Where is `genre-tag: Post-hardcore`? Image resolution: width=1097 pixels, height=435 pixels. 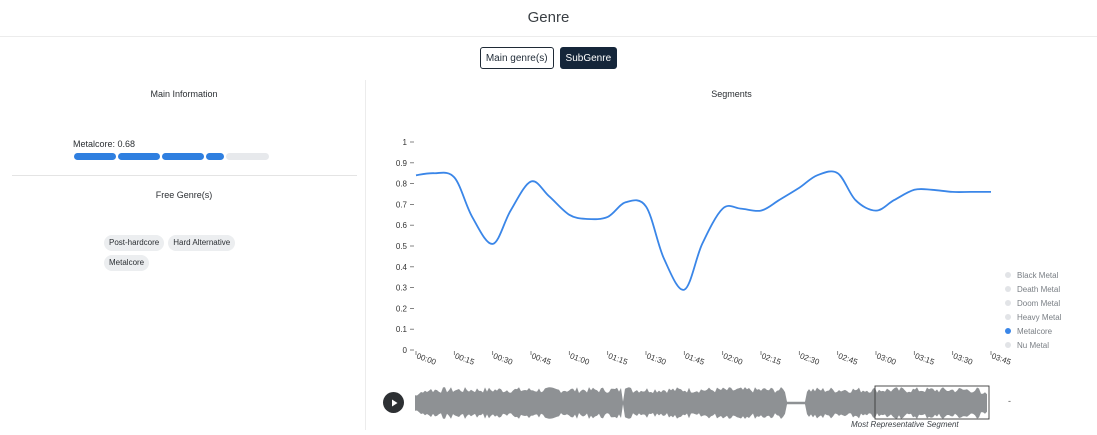
genre-tag: Post-hardcore is located at coordinates (134, 243).